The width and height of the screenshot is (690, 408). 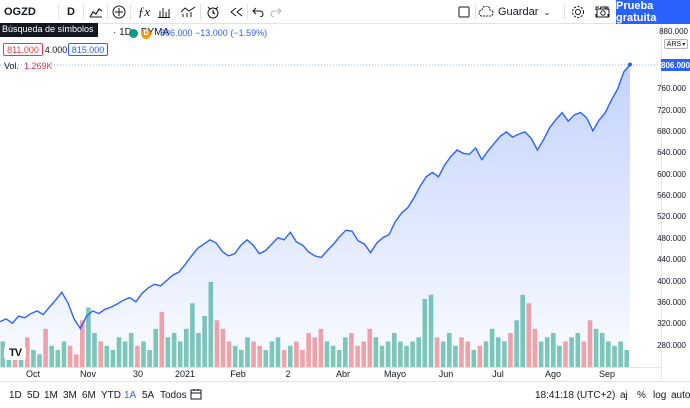 I want to click on settings-button, so click(x=578, y=12).